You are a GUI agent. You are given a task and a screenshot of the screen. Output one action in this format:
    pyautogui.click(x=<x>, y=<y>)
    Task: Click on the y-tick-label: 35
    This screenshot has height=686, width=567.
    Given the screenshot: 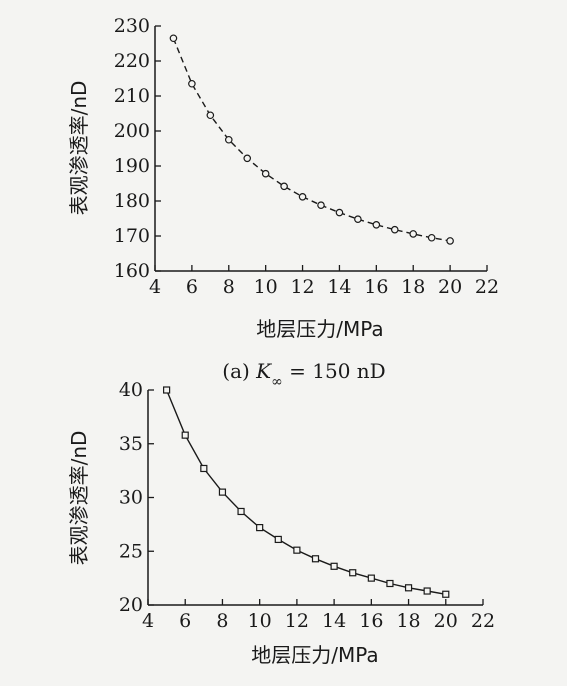 What is the action you would take?
    pyautogui.click(x=131, y=444)
    